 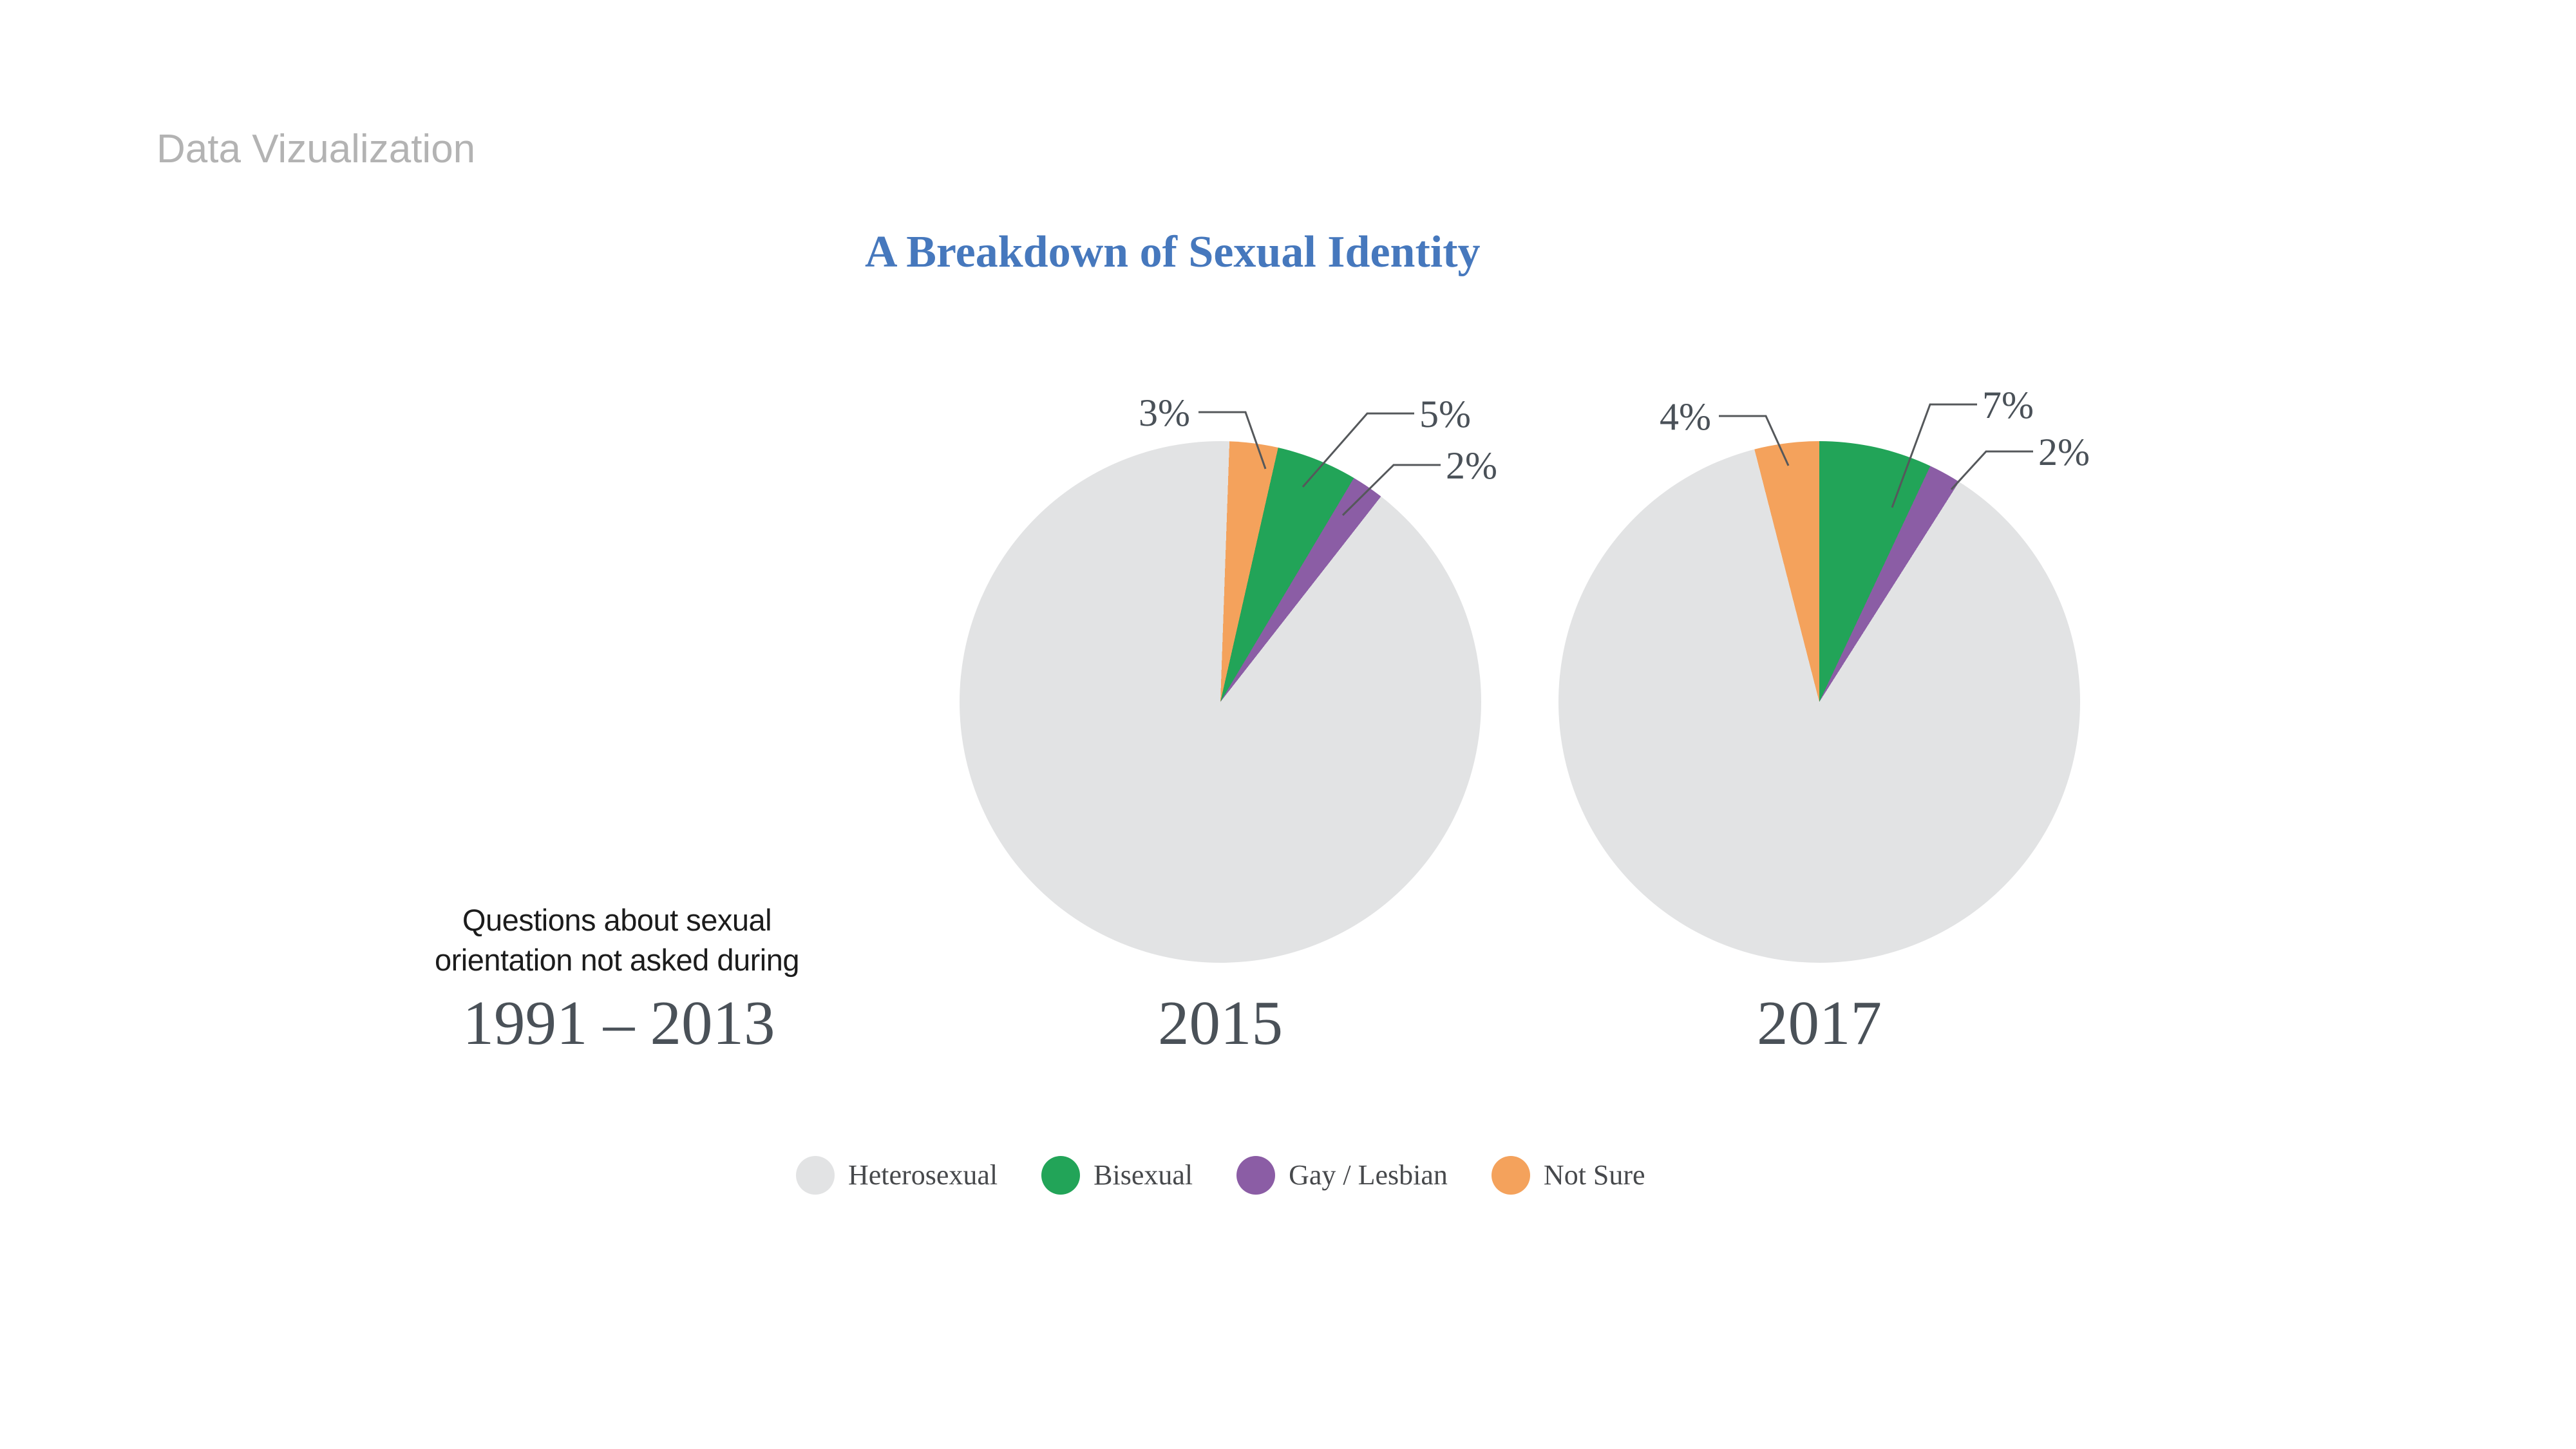 I want to click on watermark: Data Vizualization, so click(x=316, y=149).